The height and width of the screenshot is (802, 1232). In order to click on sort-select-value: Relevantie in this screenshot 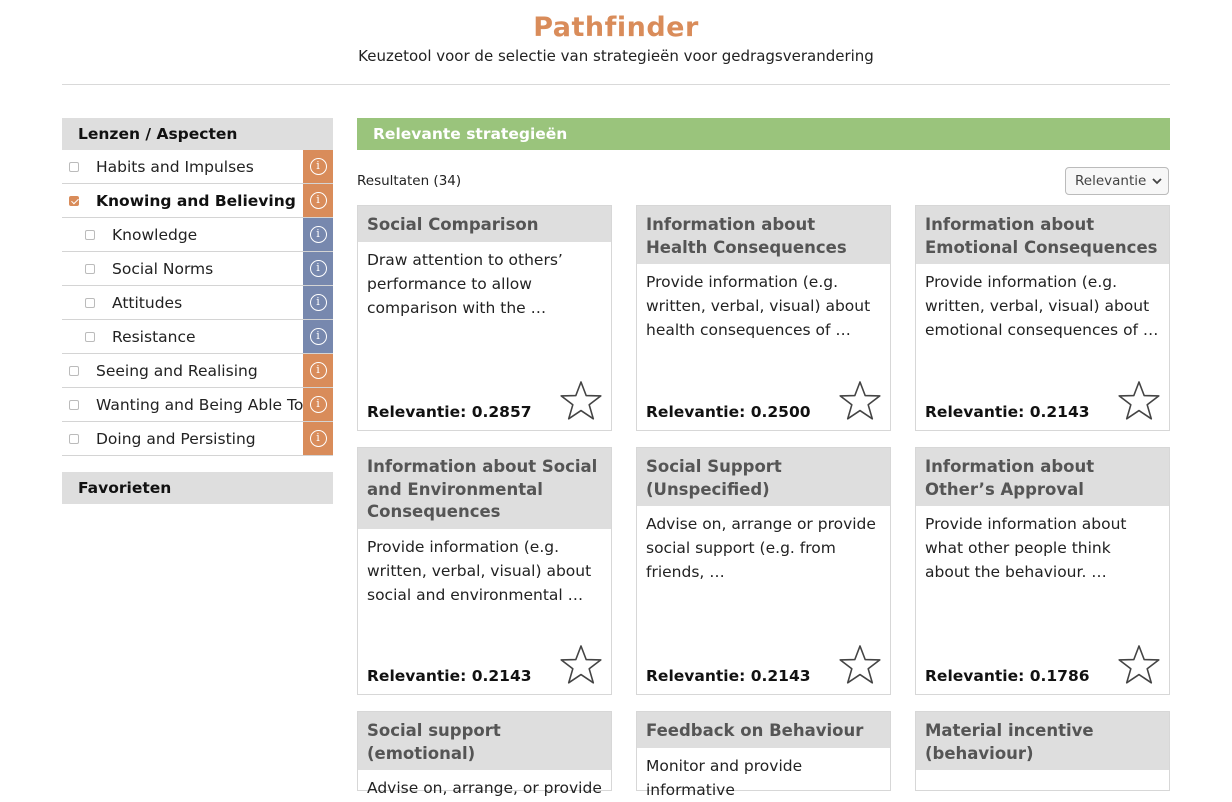, I will do `click(1111, 181)`.